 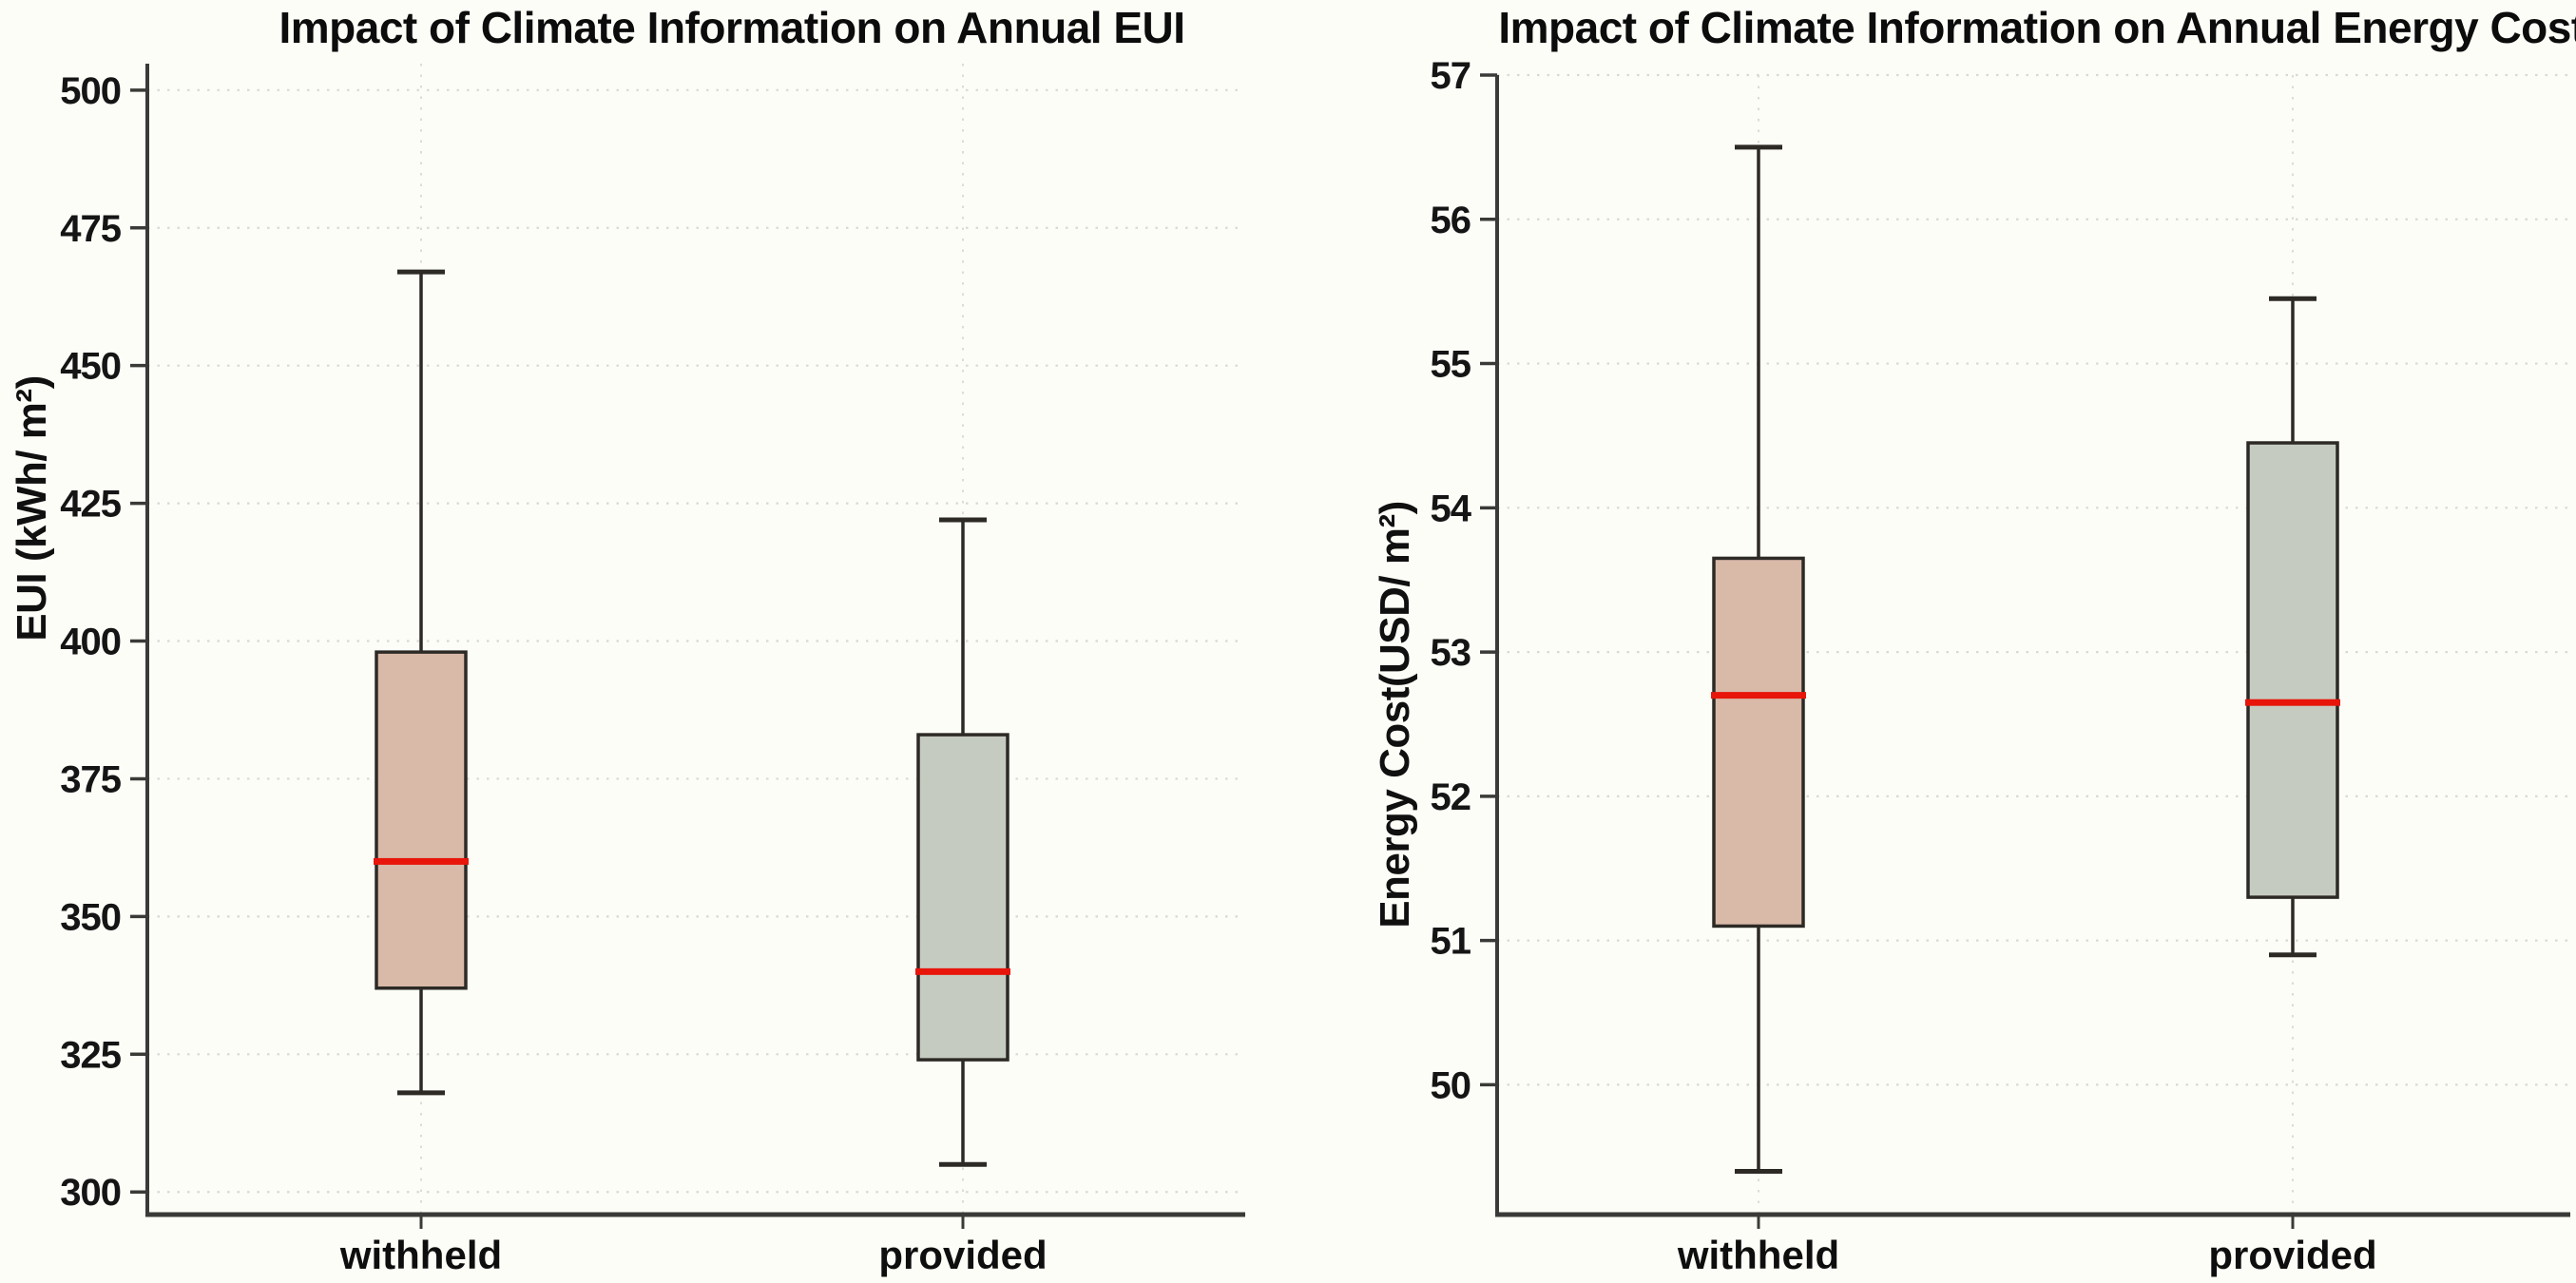 What do you see at coordinates (1451, 942) in the screenshot?
I see `y-tick-label: 51` at bounding box center [1451, 942].